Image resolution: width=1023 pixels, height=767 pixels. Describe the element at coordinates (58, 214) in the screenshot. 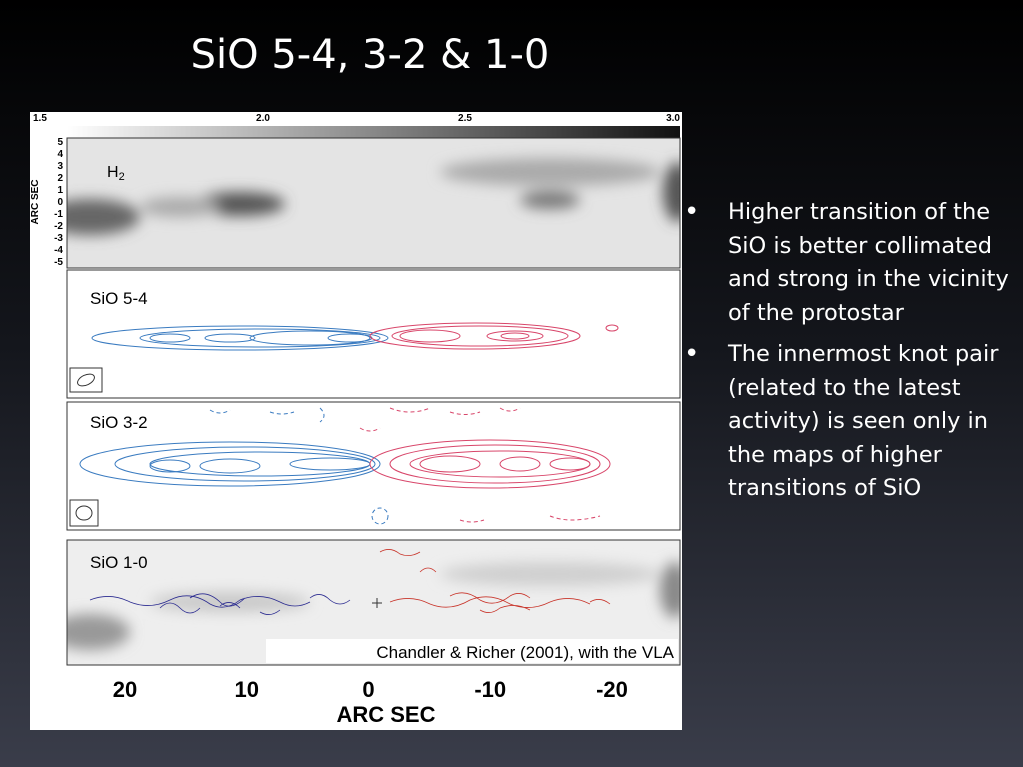

I see `left-tick-label: -1` at that location.